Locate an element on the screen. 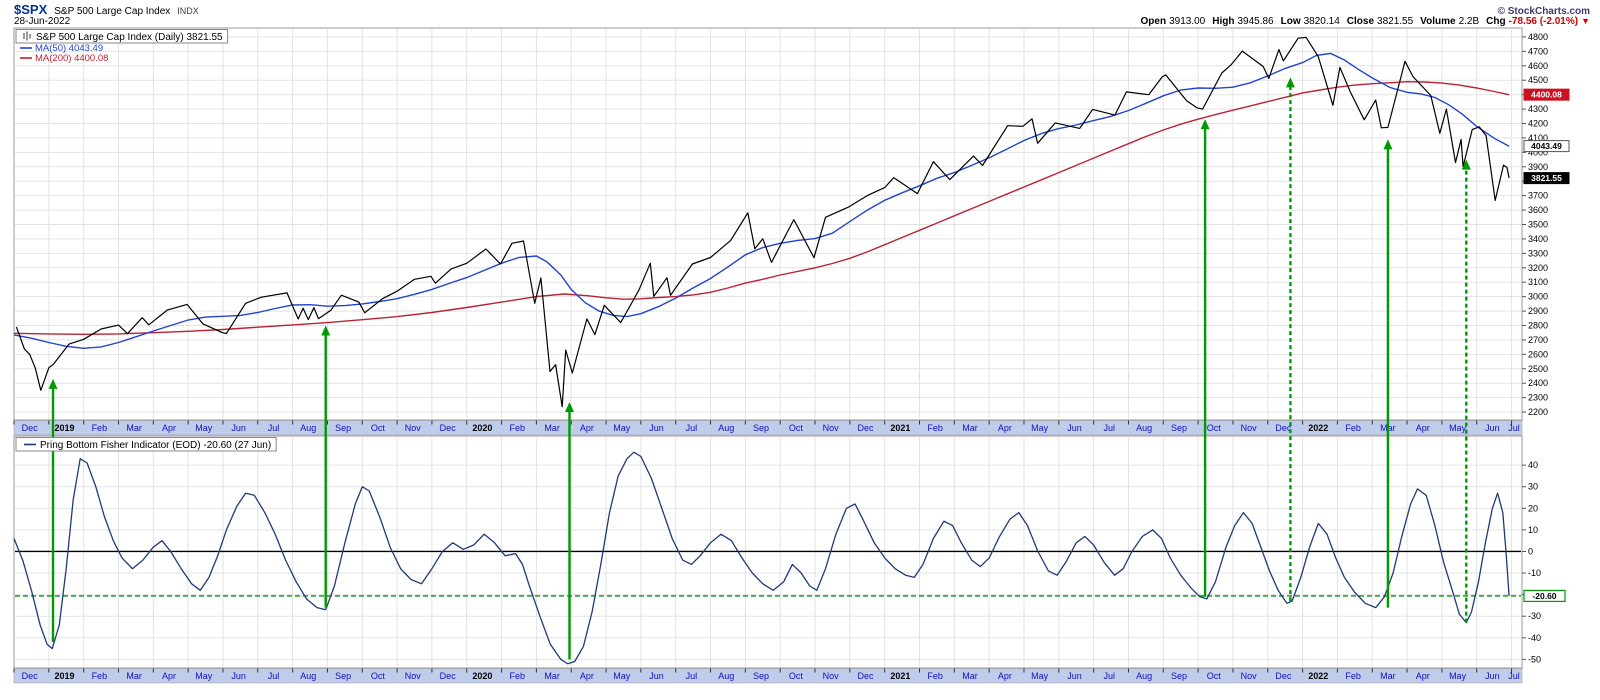  price-ytick-label: 4000 is located at coordinates (1538, 152).